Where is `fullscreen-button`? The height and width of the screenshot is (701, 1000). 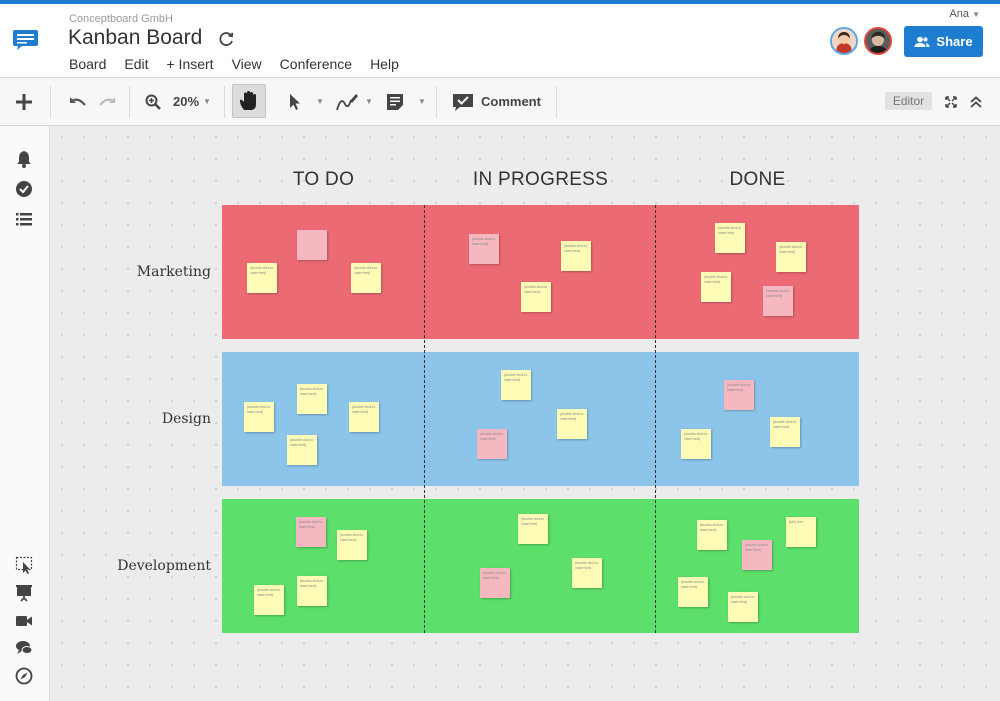
fullscreen-button is located at coordinates (951, 101).